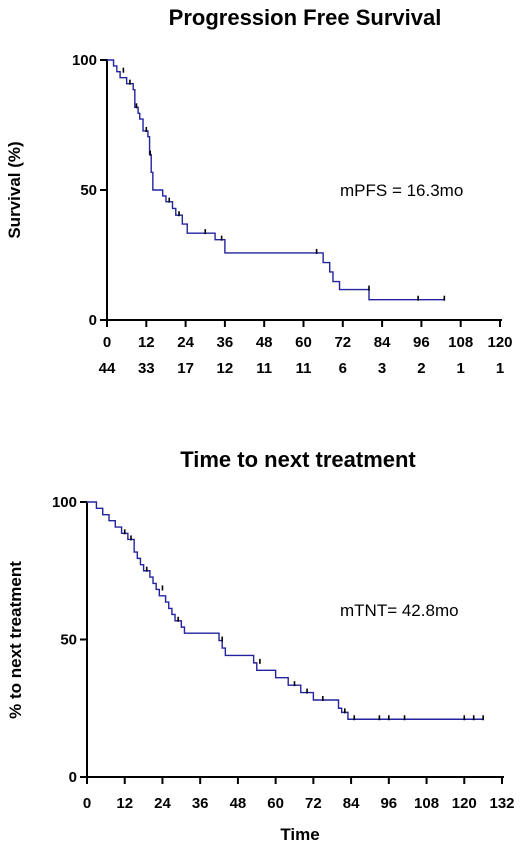 Image resolution: width=520 pixels, height=848 pixels. What do you see at coordinates (299, 834) in the screenshot?
I see `tnt-x-axis-label: Time` at bounding box center [299, 834].